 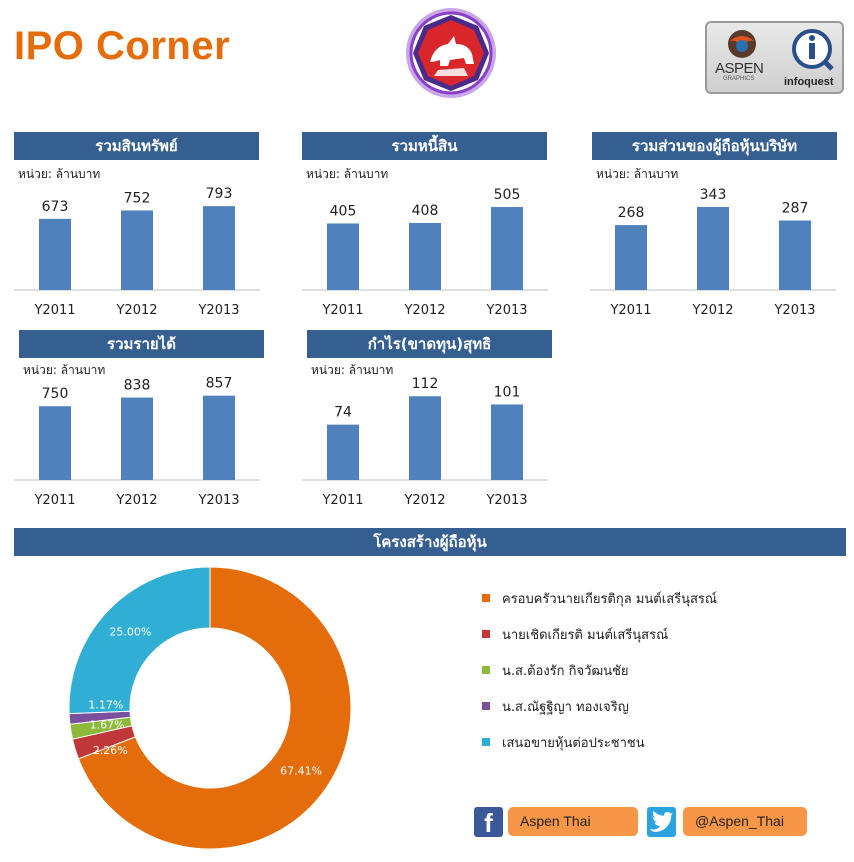 What do you see at coordinates (742, 44) in the screenshot?
I see `aspen-globe-icon` at bounding box center [742, 44].